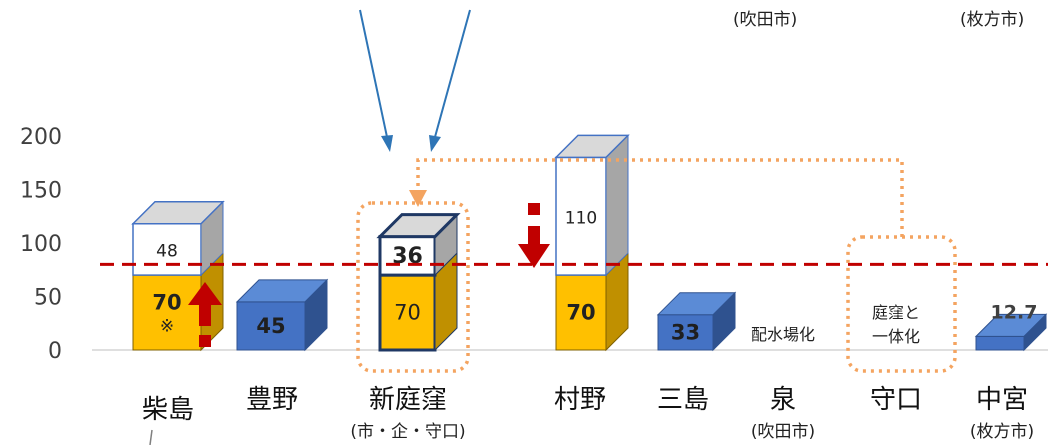 Image resolution: width=1048 pixels, height=445 pixels. I want to click on data-label: 45, so click(270, 326).